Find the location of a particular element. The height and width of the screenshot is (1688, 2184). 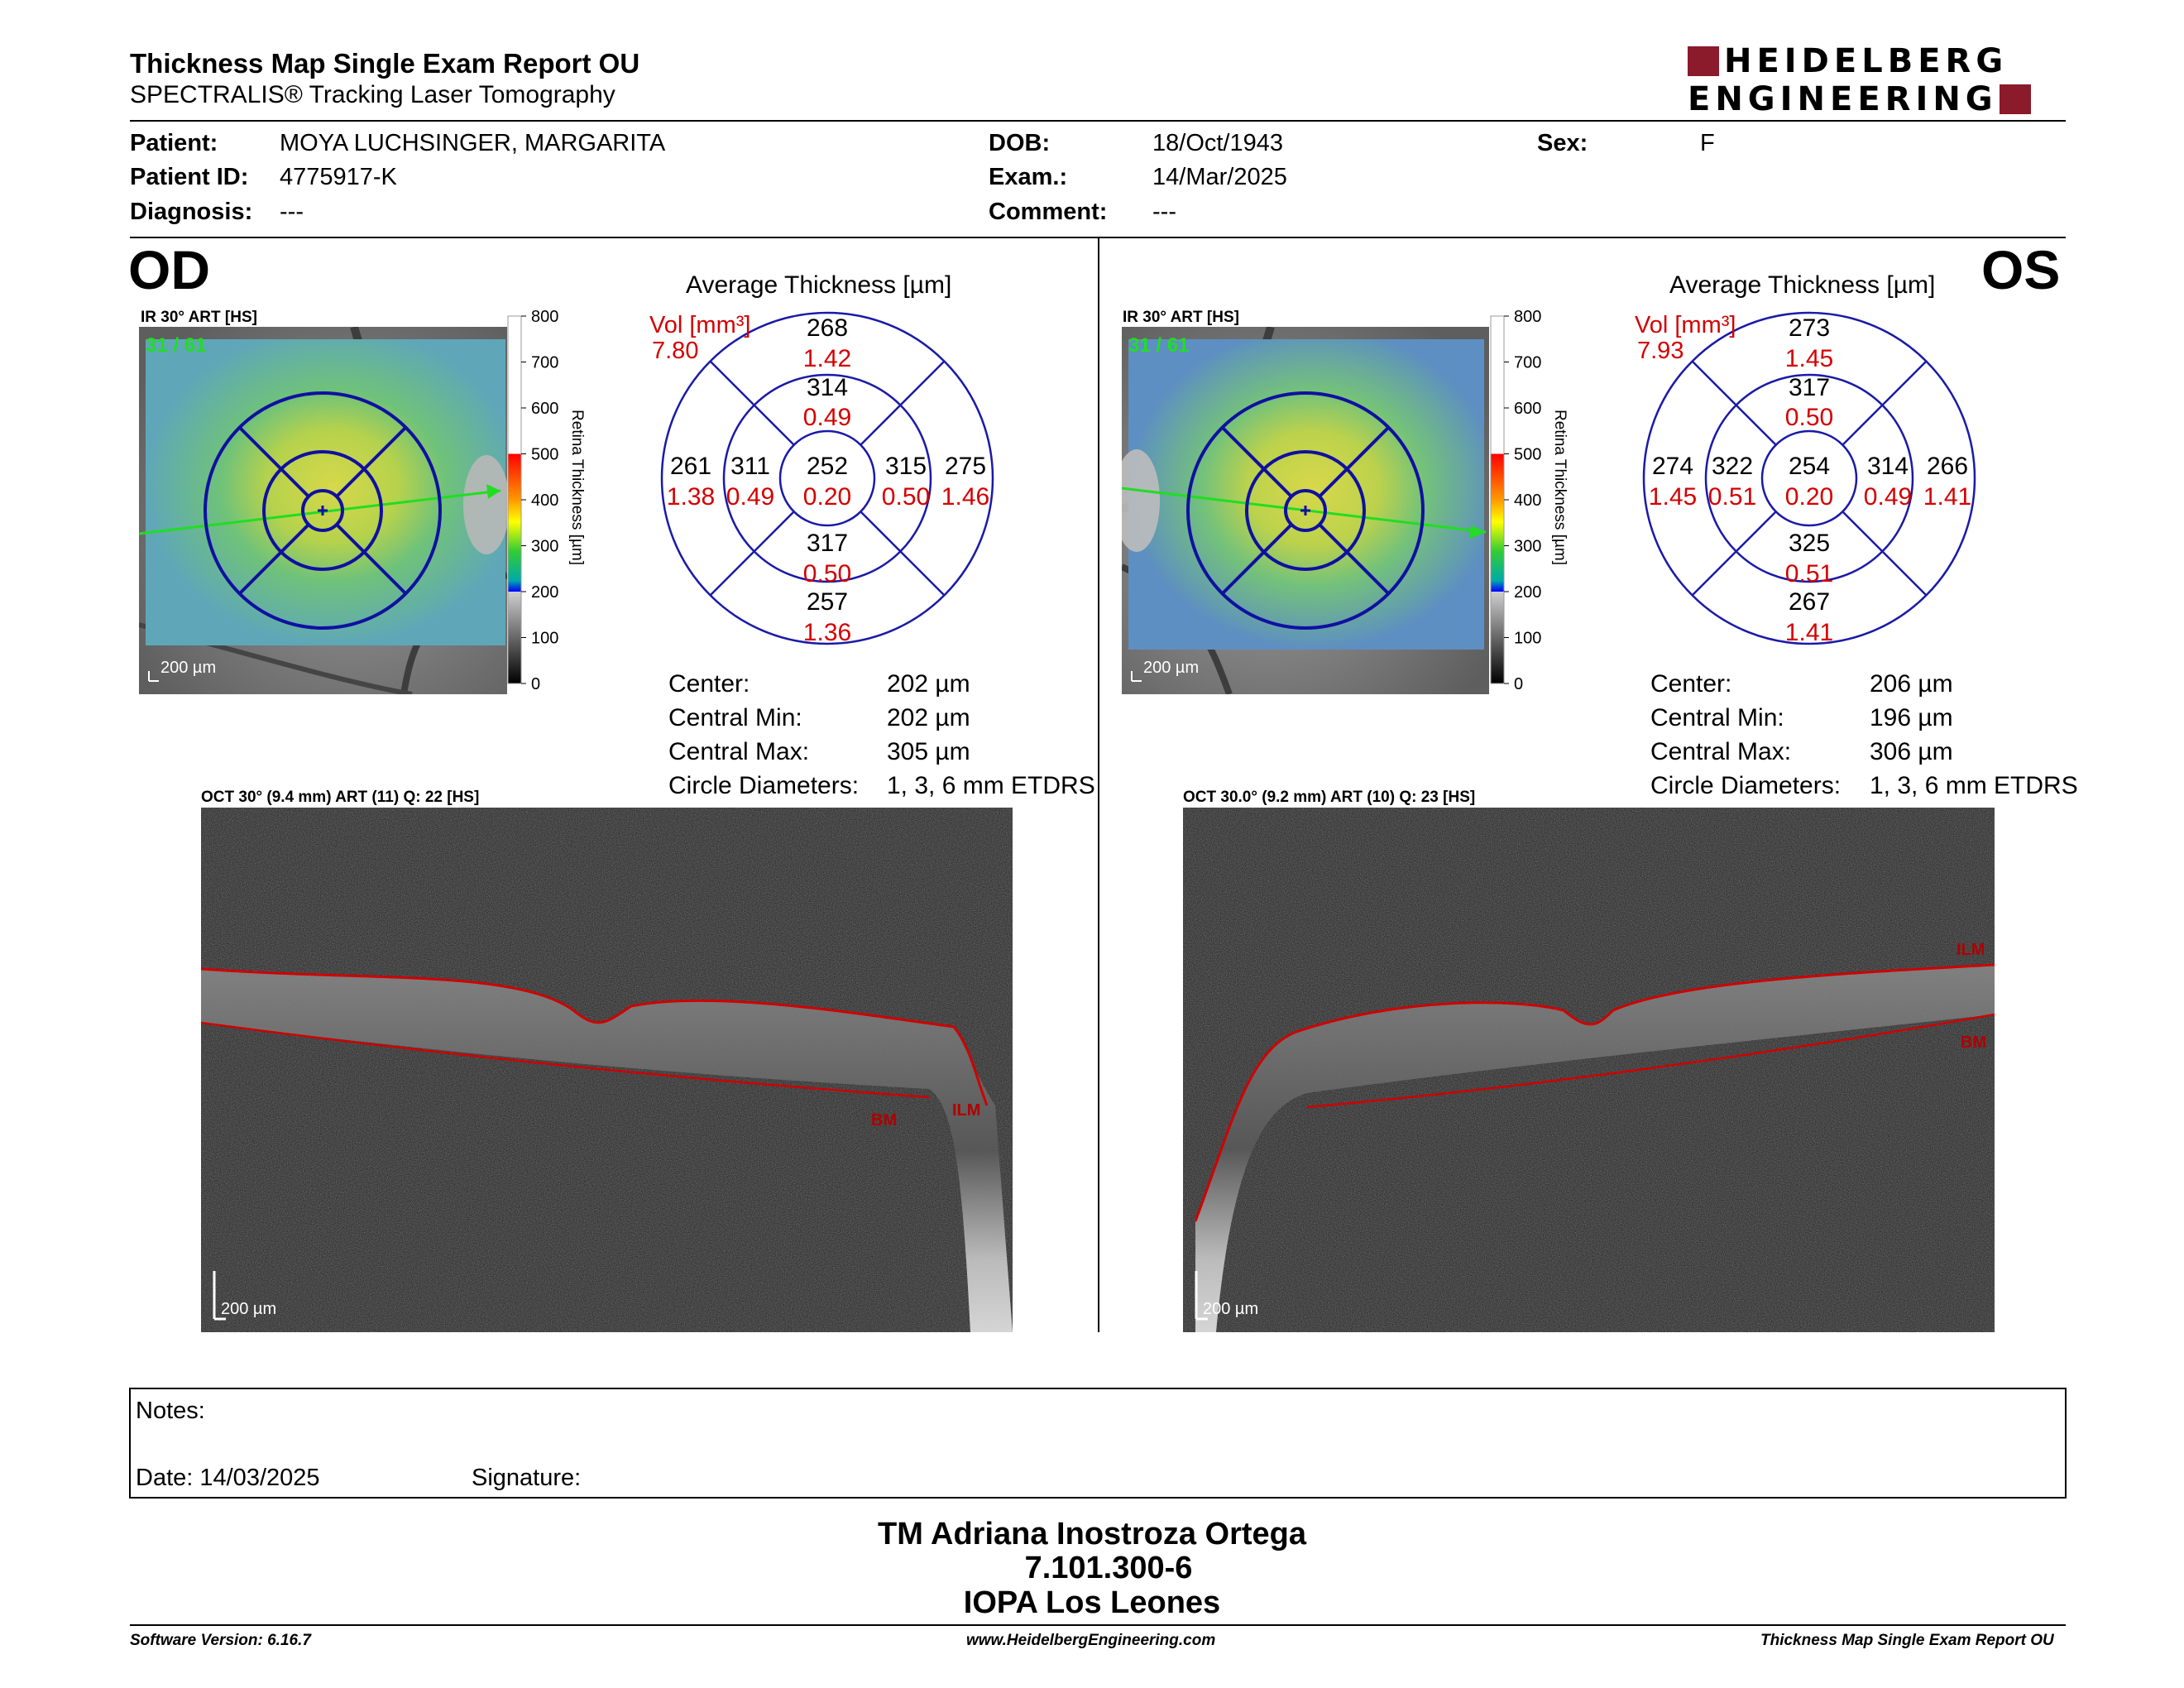

od-outer-sup-thickness: 268 is located at coordinates (827, 328).